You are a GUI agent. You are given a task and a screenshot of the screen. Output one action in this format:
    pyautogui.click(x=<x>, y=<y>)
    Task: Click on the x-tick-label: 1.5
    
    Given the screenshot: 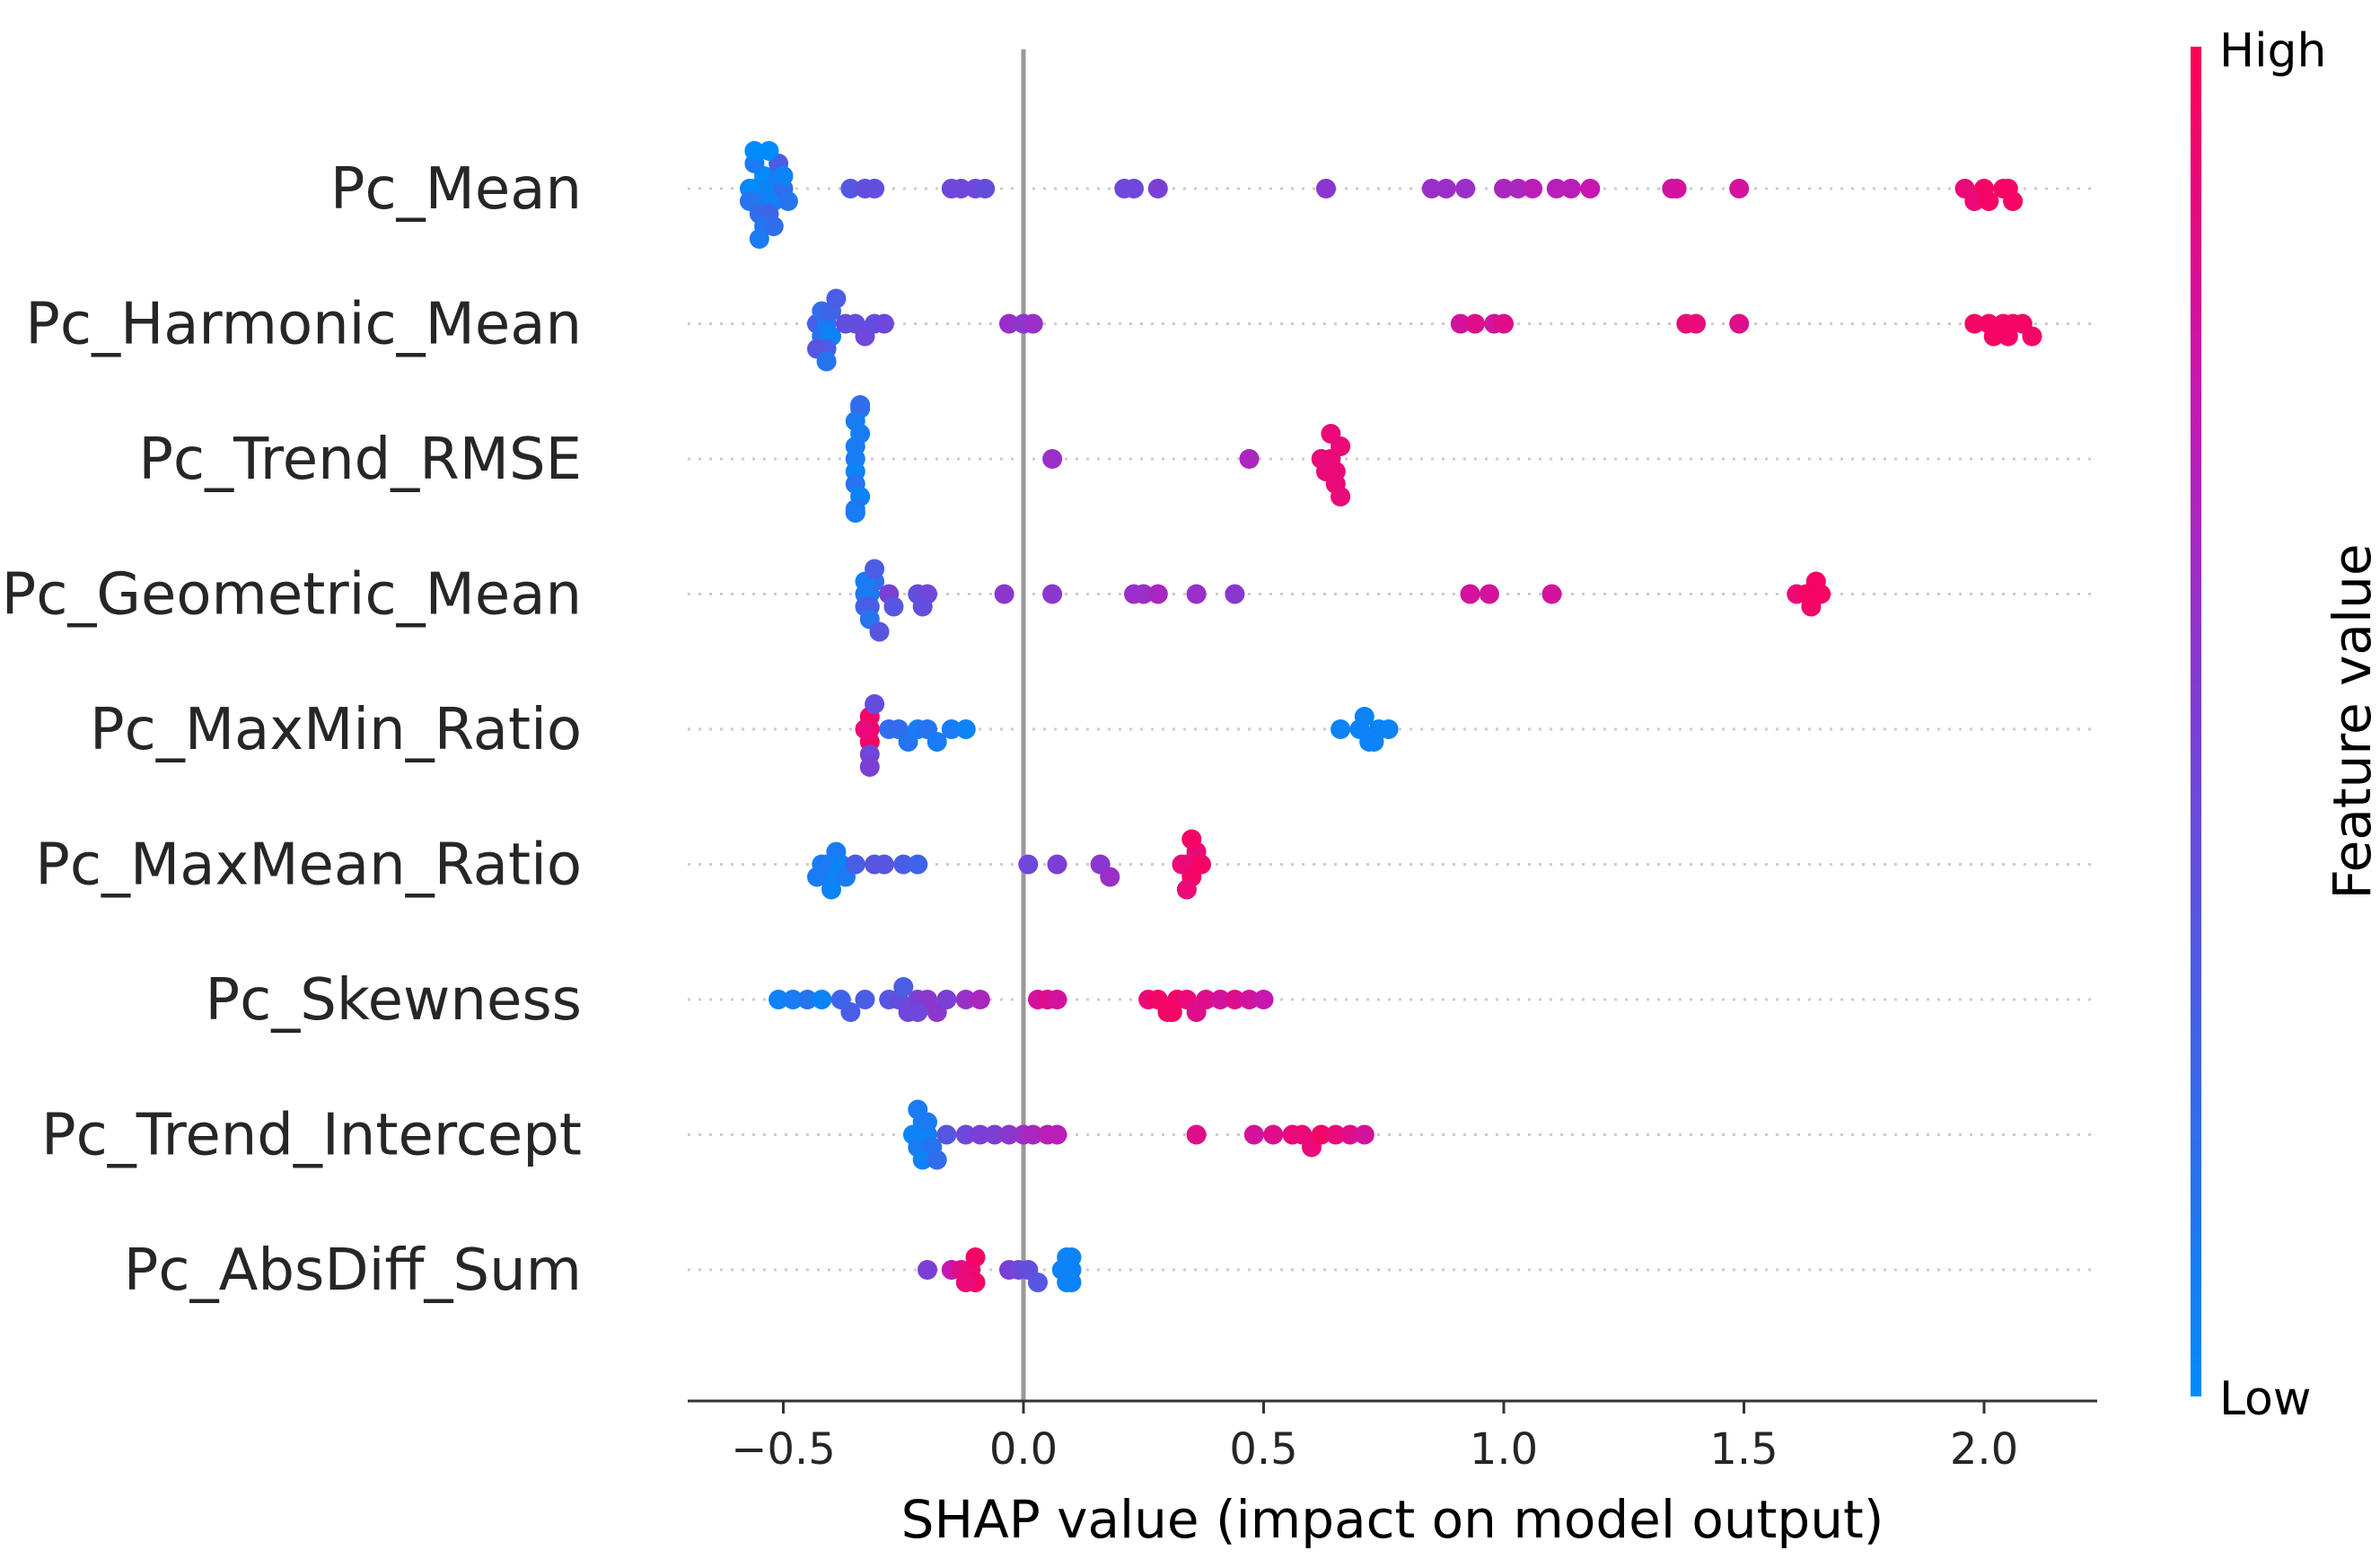 What is the action you would take?
    pyautogui.click(x=1743, y=1449)
    